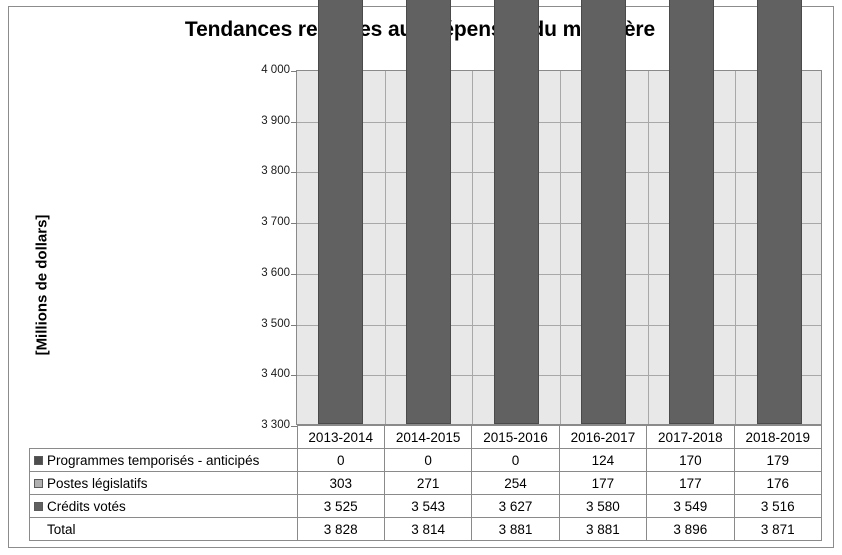  What do you see at coordinates (163, 506) in the screenshot?
I see `table-row-label-cell: Crédits votés` at bounding box center [163, 506].